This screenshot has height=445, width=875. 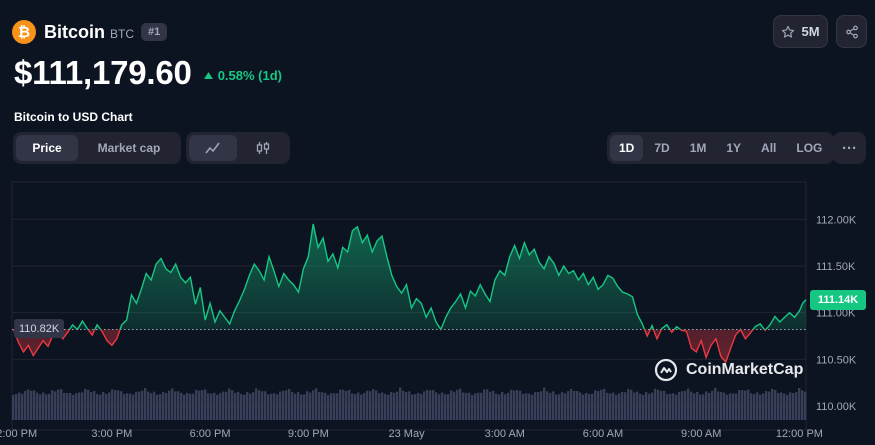 I want to click on range-all: All, so click(x=769, y=148).